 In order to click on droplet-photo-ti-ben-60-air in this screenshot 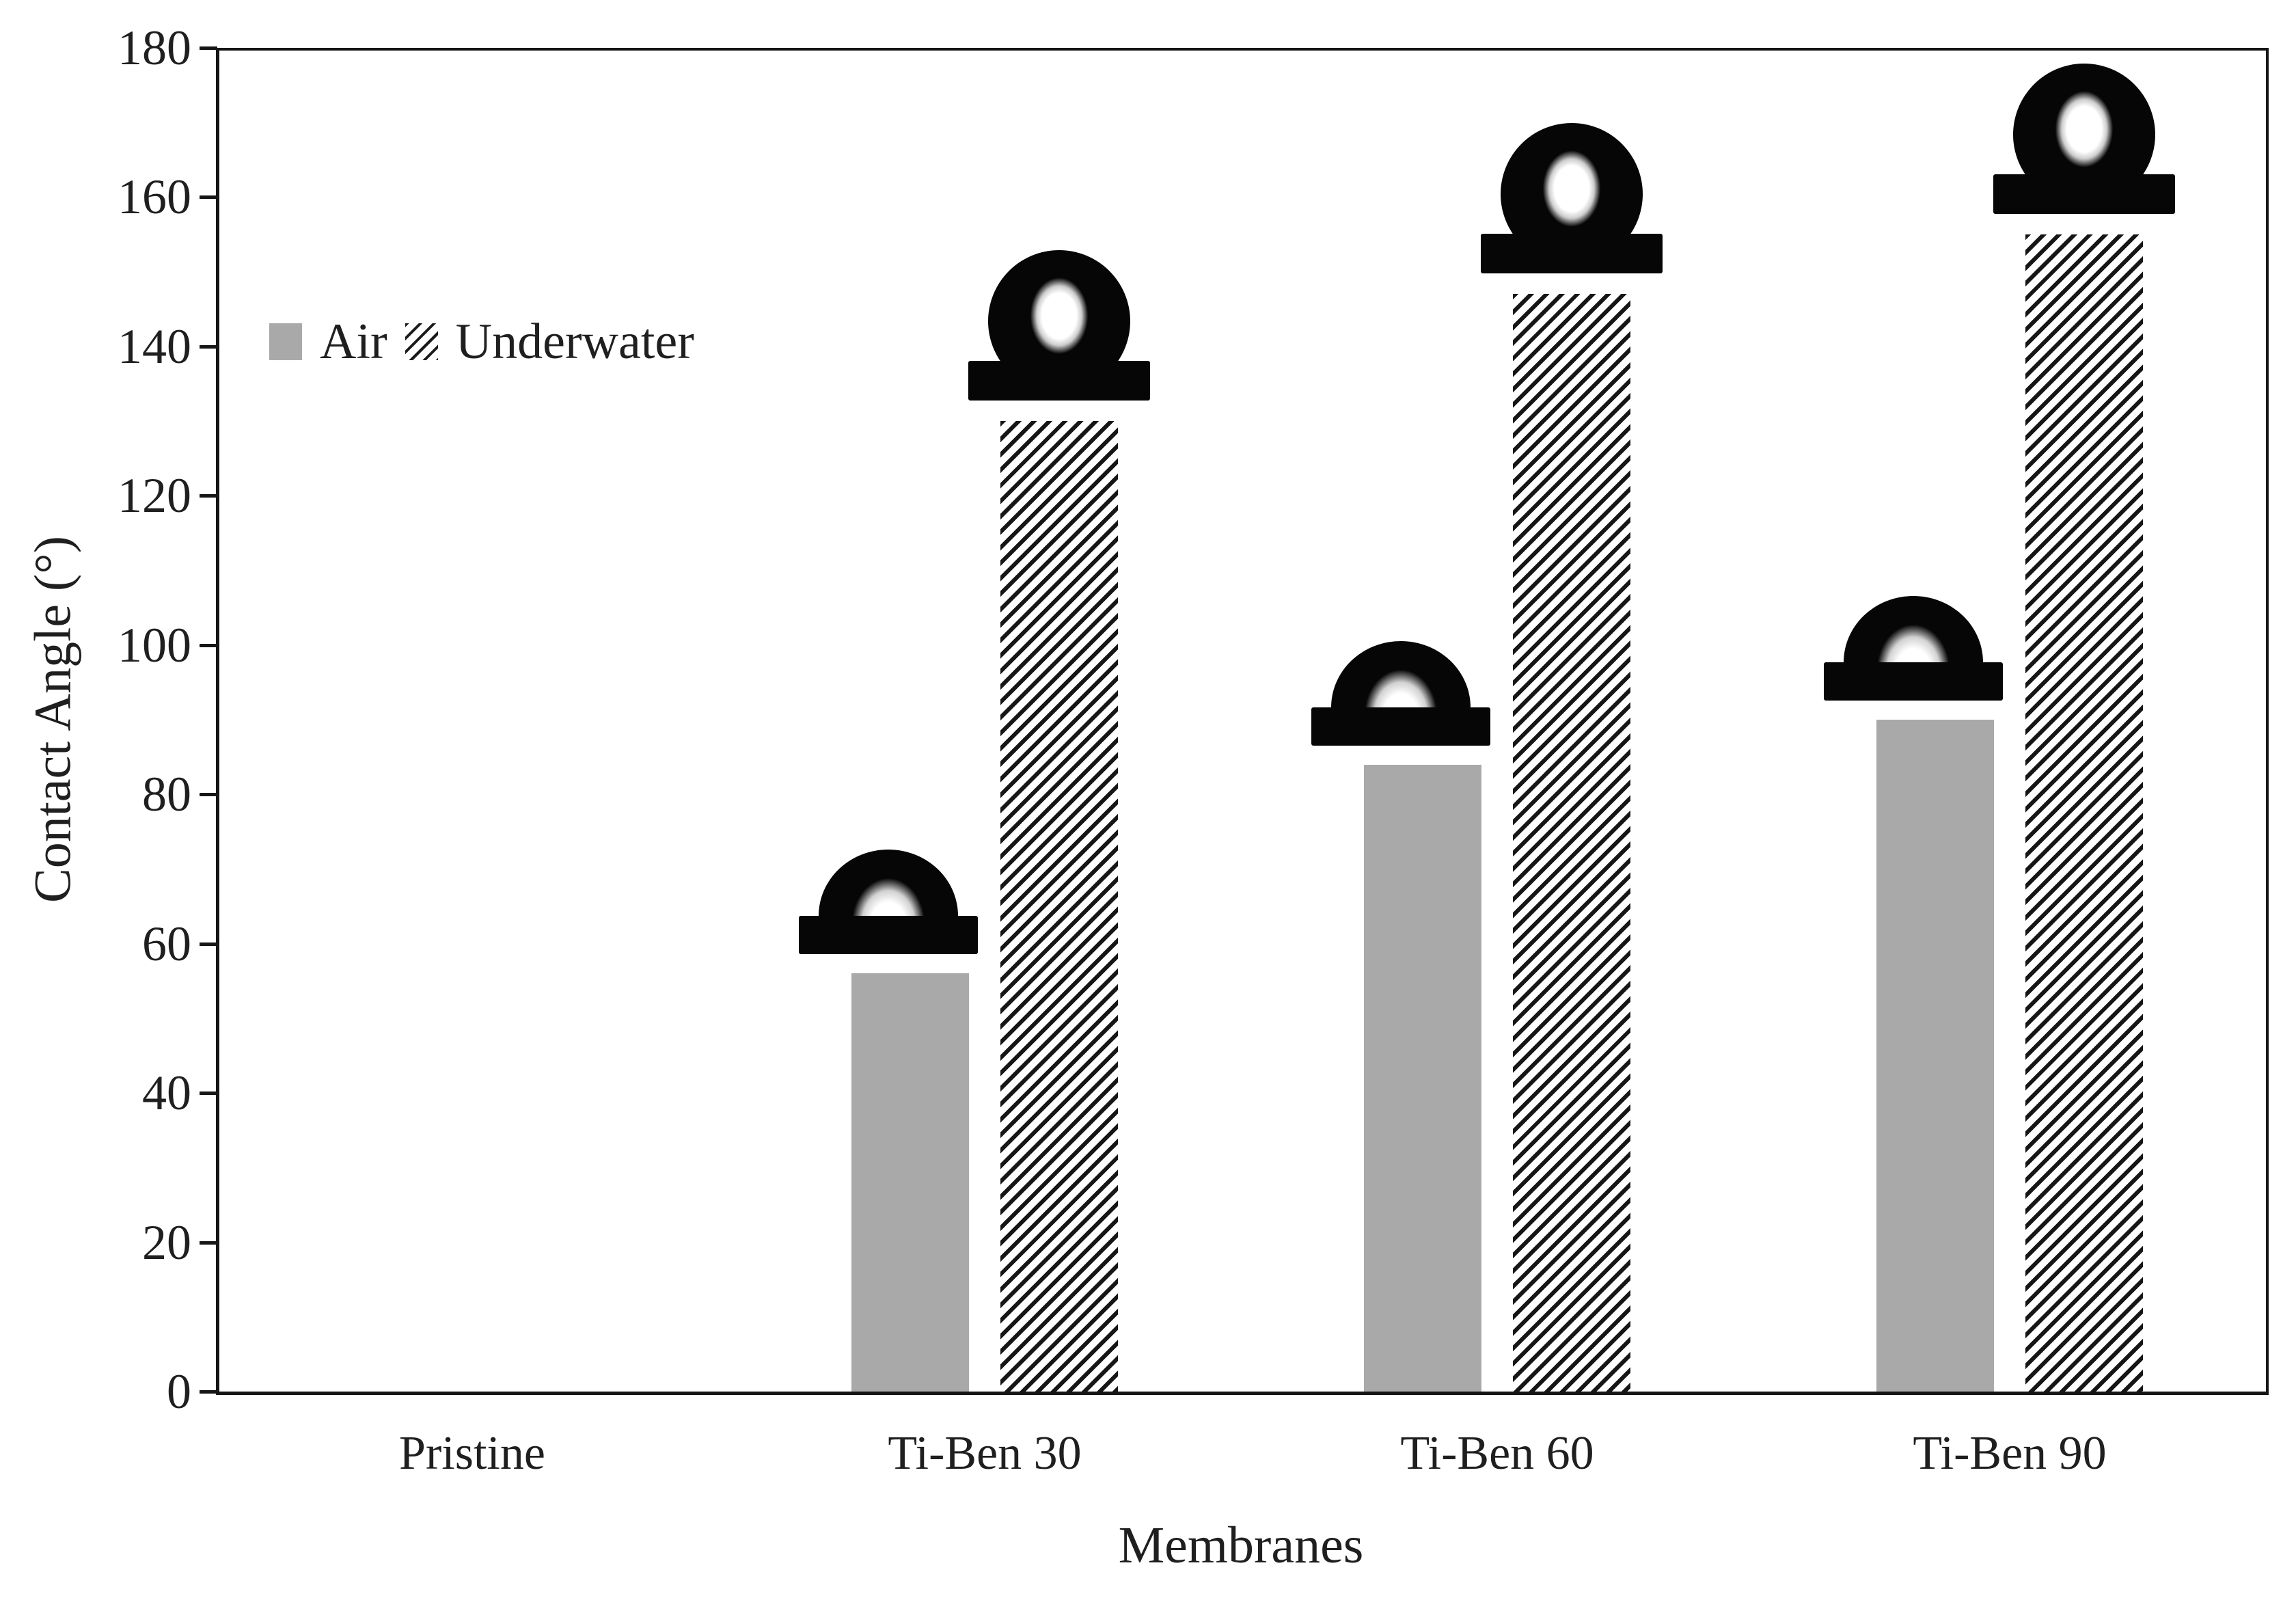, I will do `click(1401, 673)`.